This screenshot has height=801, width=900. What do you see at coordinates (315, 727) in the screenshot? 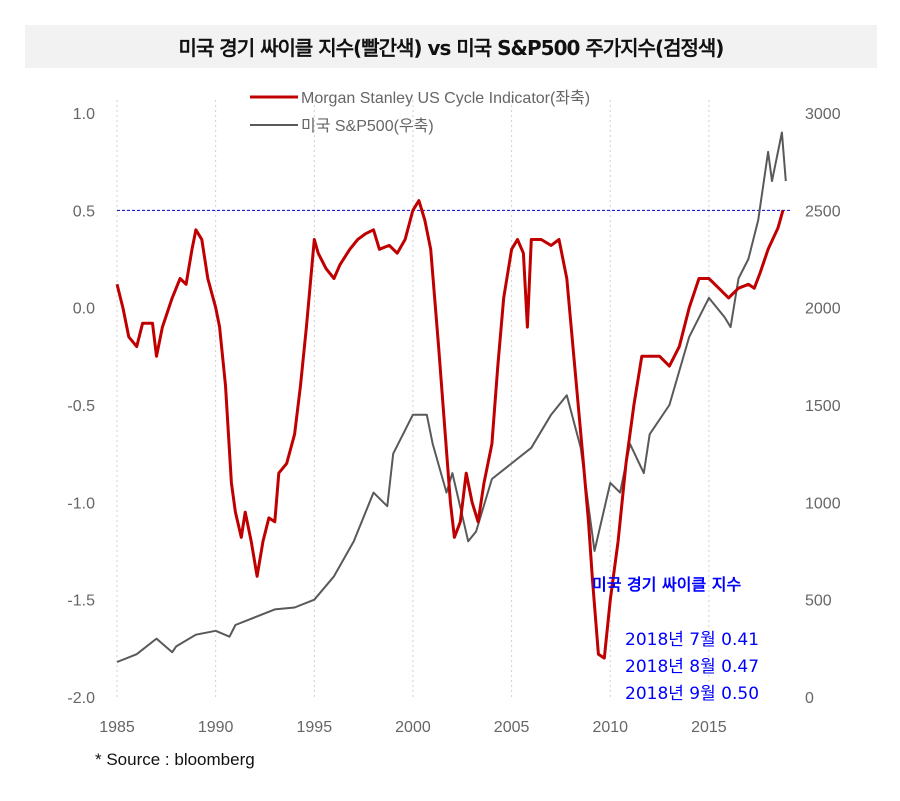
I see `x-tick-label: 1995` at bounding box center [315, 727].